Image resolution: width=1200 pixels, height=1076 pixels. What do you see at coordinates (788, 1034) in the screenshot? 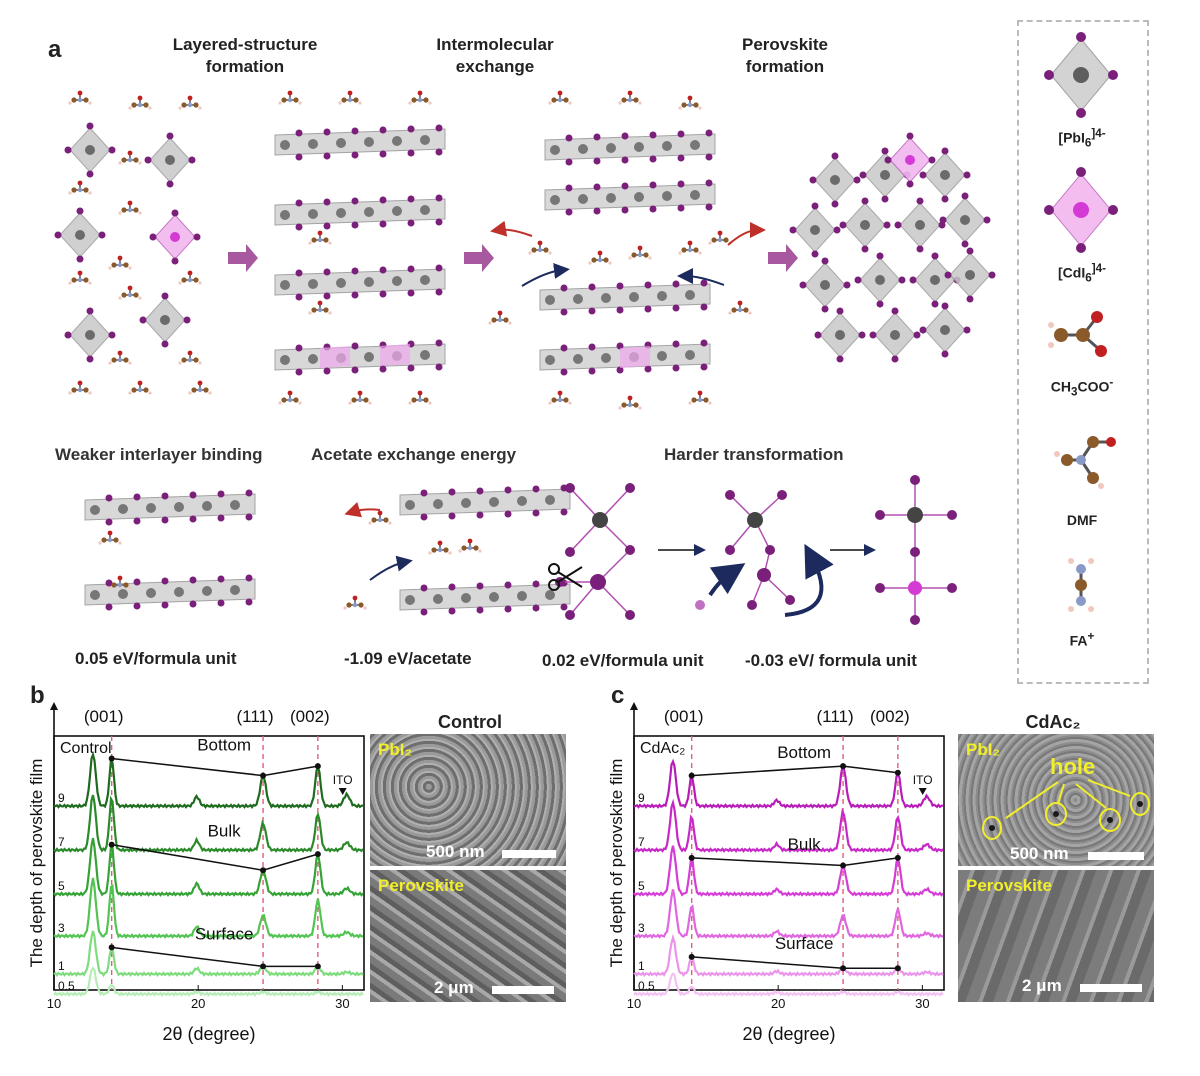
I see `xrd-cdac2-x-axis-label: 2θ (degree)` at bounding box center [788, 1034].